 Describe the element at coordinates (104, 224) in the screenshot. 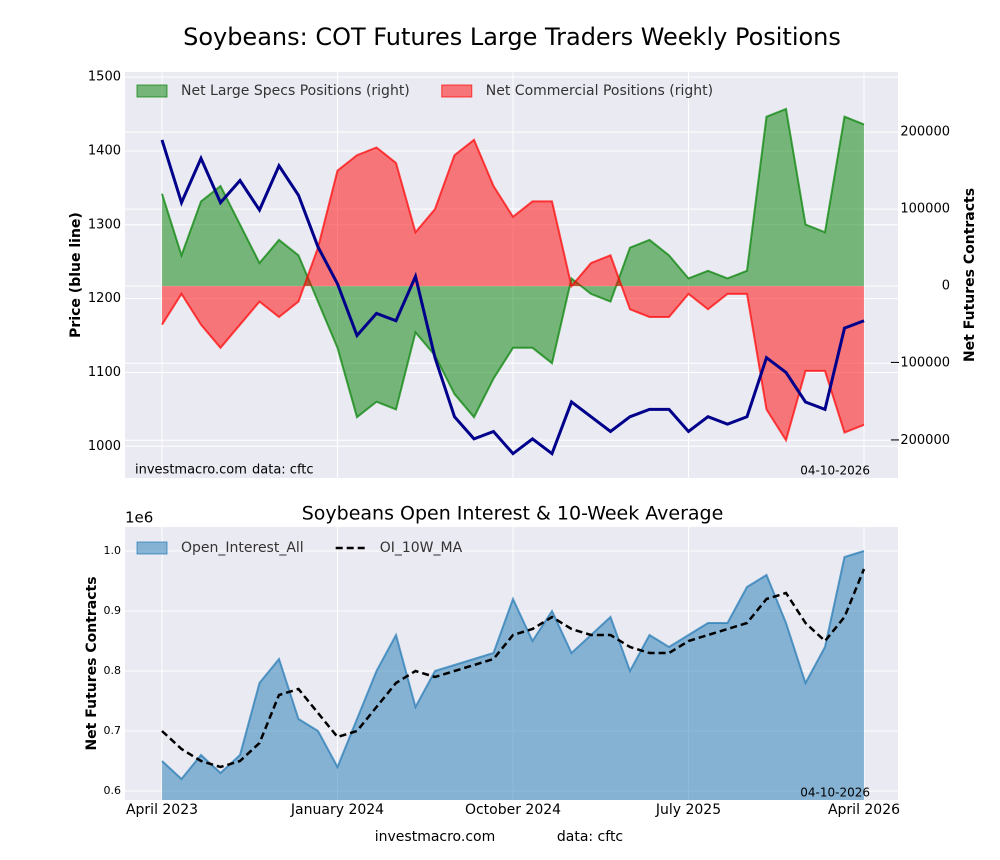

I see `y-tick-label: 1300` at that location.